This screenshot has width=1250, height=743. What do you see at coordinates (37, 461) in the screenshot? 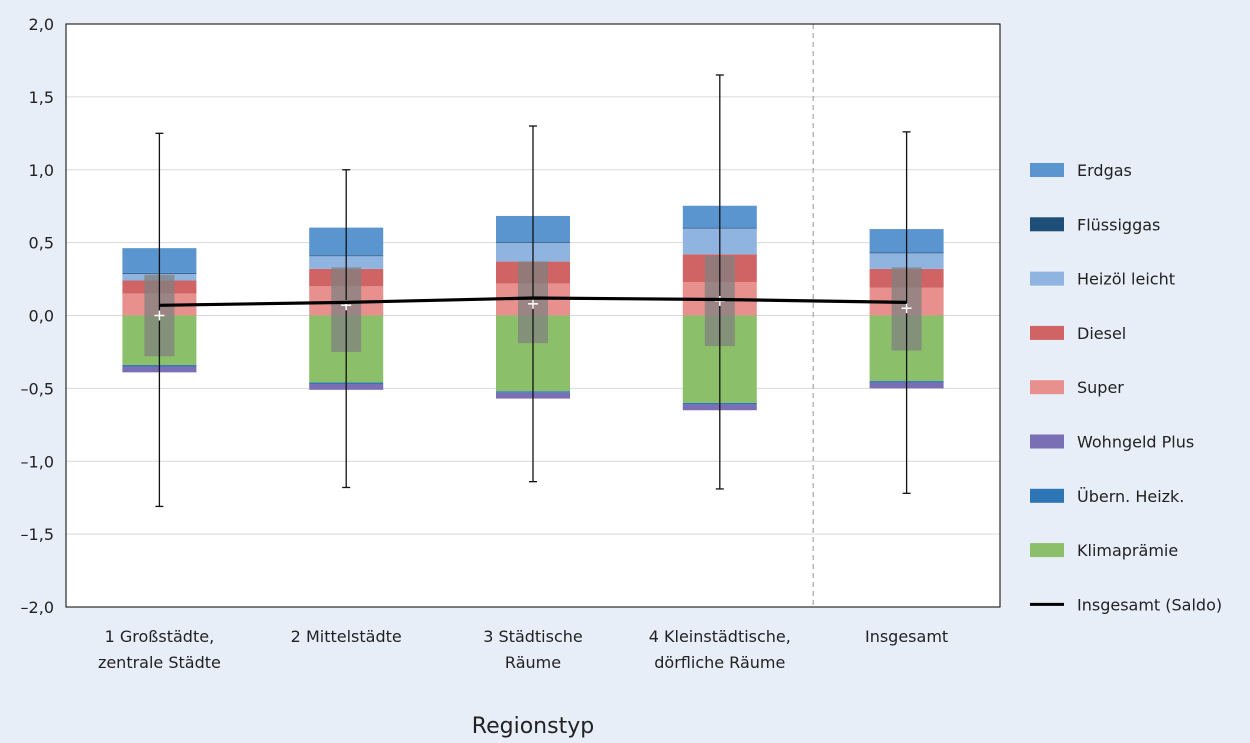
I see `y-tick-label: –1,0` at bounding box center [37, 461].